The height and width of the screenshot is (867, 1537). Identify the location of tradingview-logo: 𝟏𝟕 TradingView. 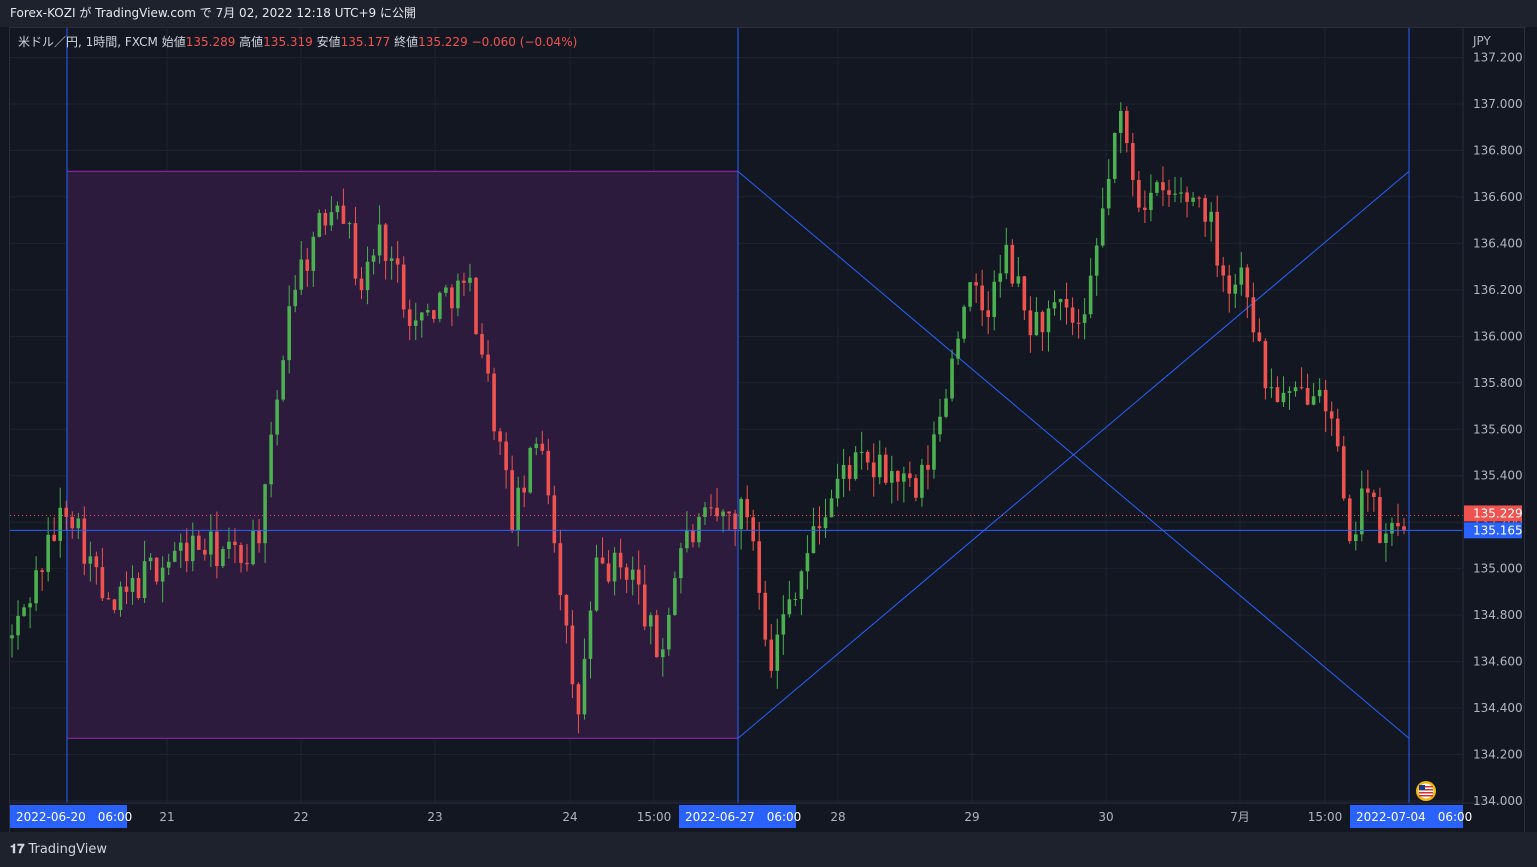
(58, 849).